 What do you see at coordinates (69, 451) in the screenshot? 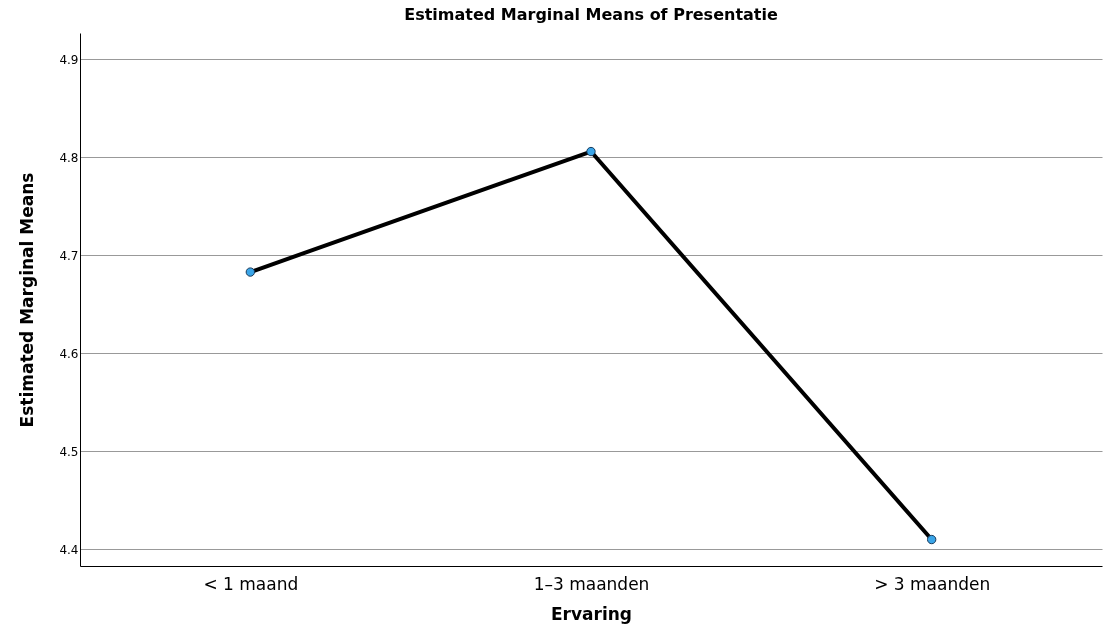
I see `y-tick-label: 4.5` at bounding box center [69, 451].